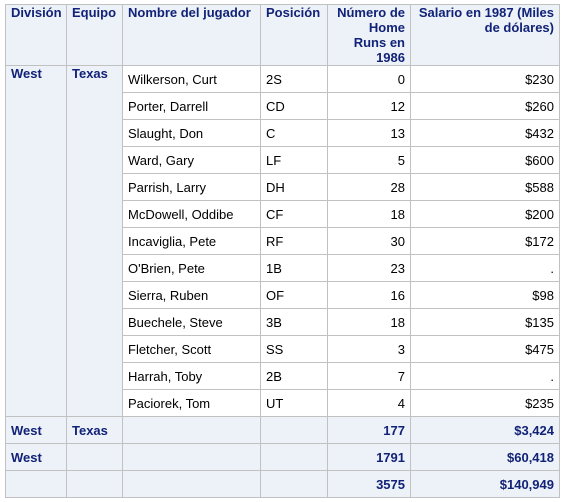 The height and width of the screenshot is (502, 565). What do you see at coordinates (369, 106) in the screenshot?
I see `homeruns-cell: 12` at bounding box center [369, 106].